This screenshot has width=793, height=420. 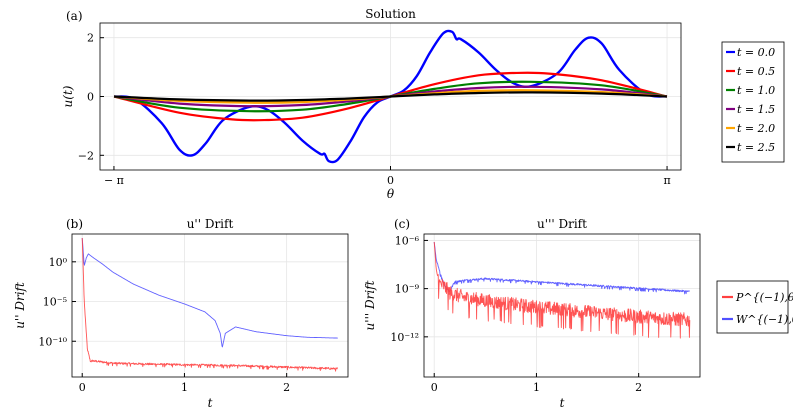 I want to click on y-tick-label: 0, so click(x=90, y=97).